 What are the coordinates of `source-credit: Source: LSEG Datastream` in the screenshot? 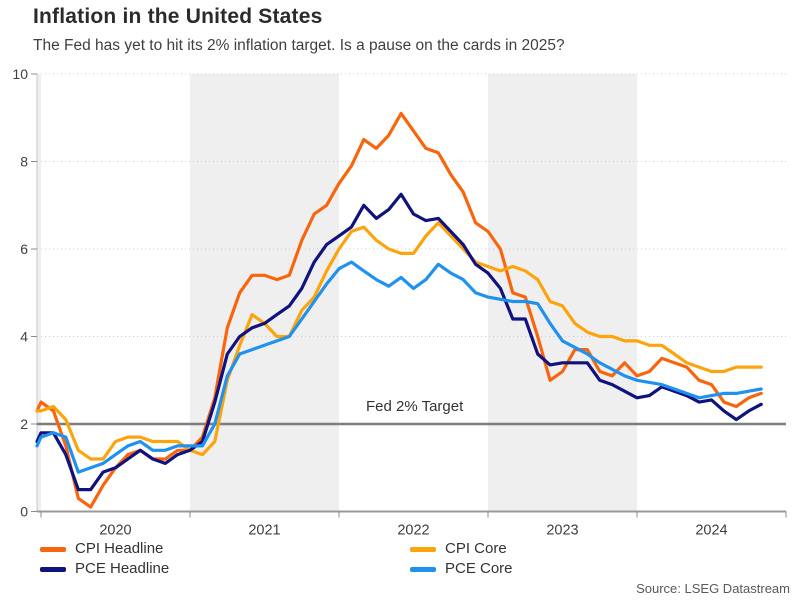 It's located at (713, 588).